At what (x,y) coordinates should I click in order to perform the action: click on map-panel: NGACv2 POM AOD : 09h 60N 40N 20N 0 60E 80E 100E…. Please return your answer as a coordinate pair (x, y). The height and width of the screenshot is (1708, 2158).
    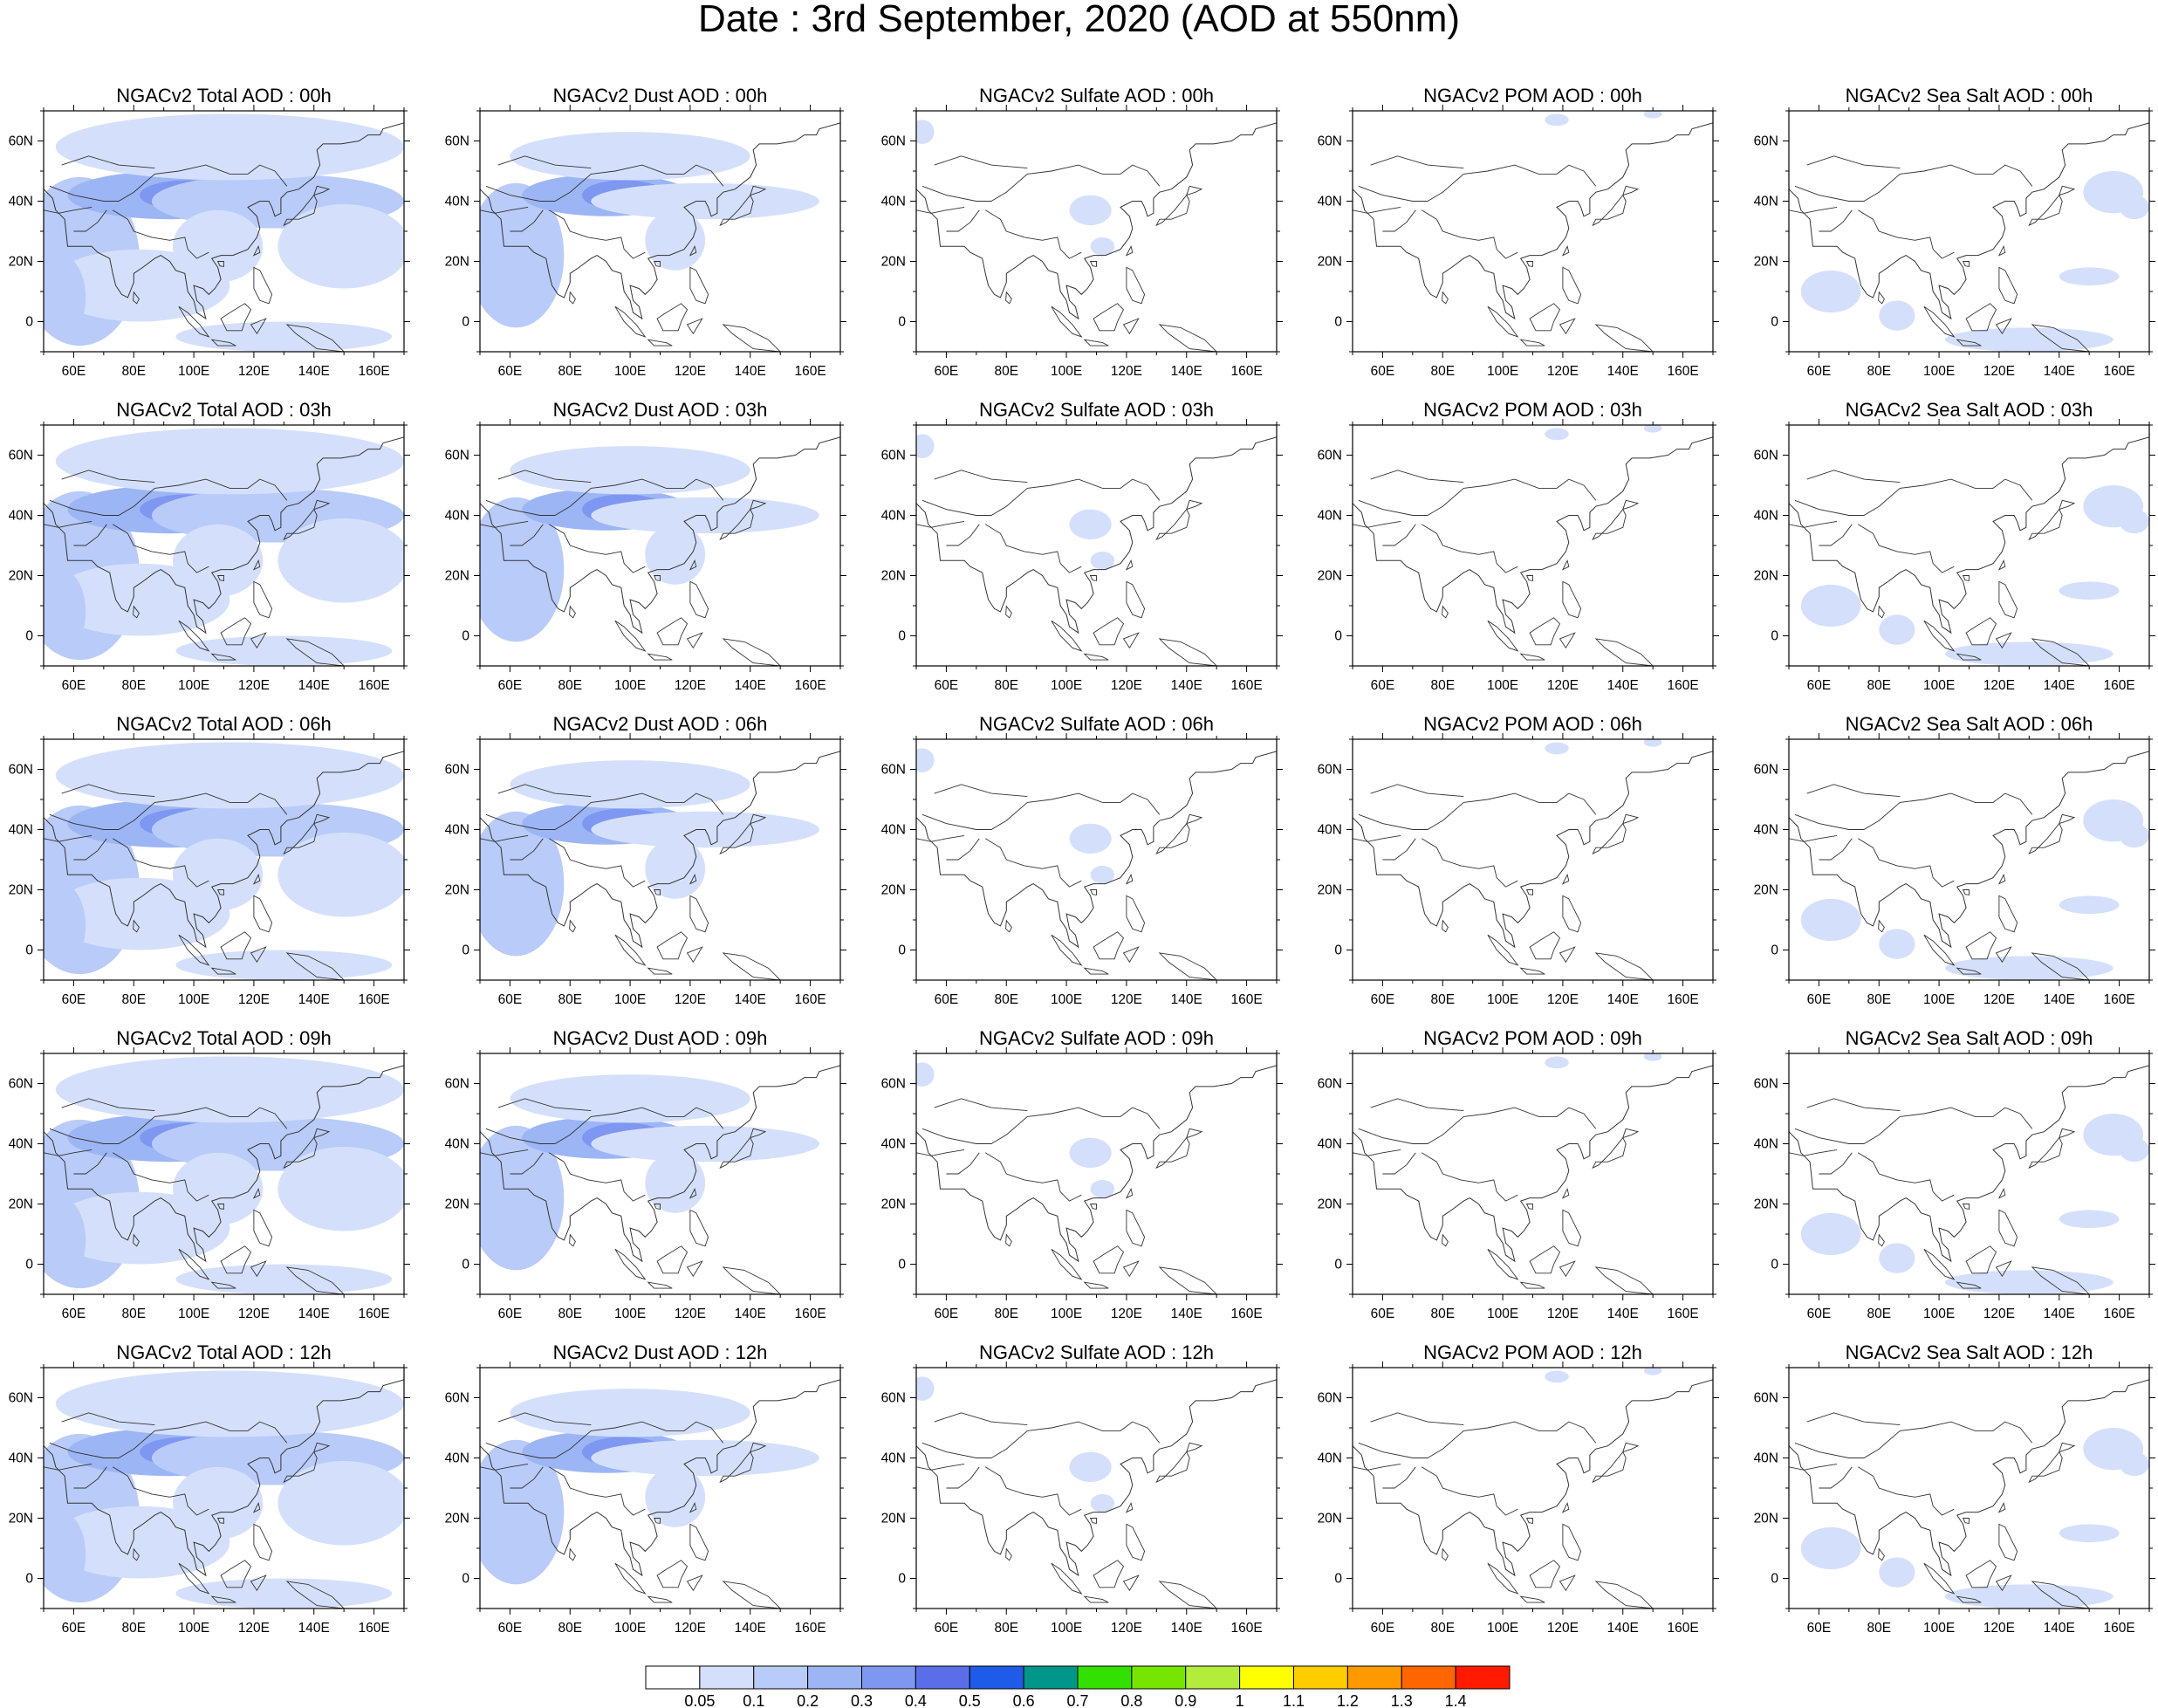
    Looking at the image, I should click on (1518, 1174).